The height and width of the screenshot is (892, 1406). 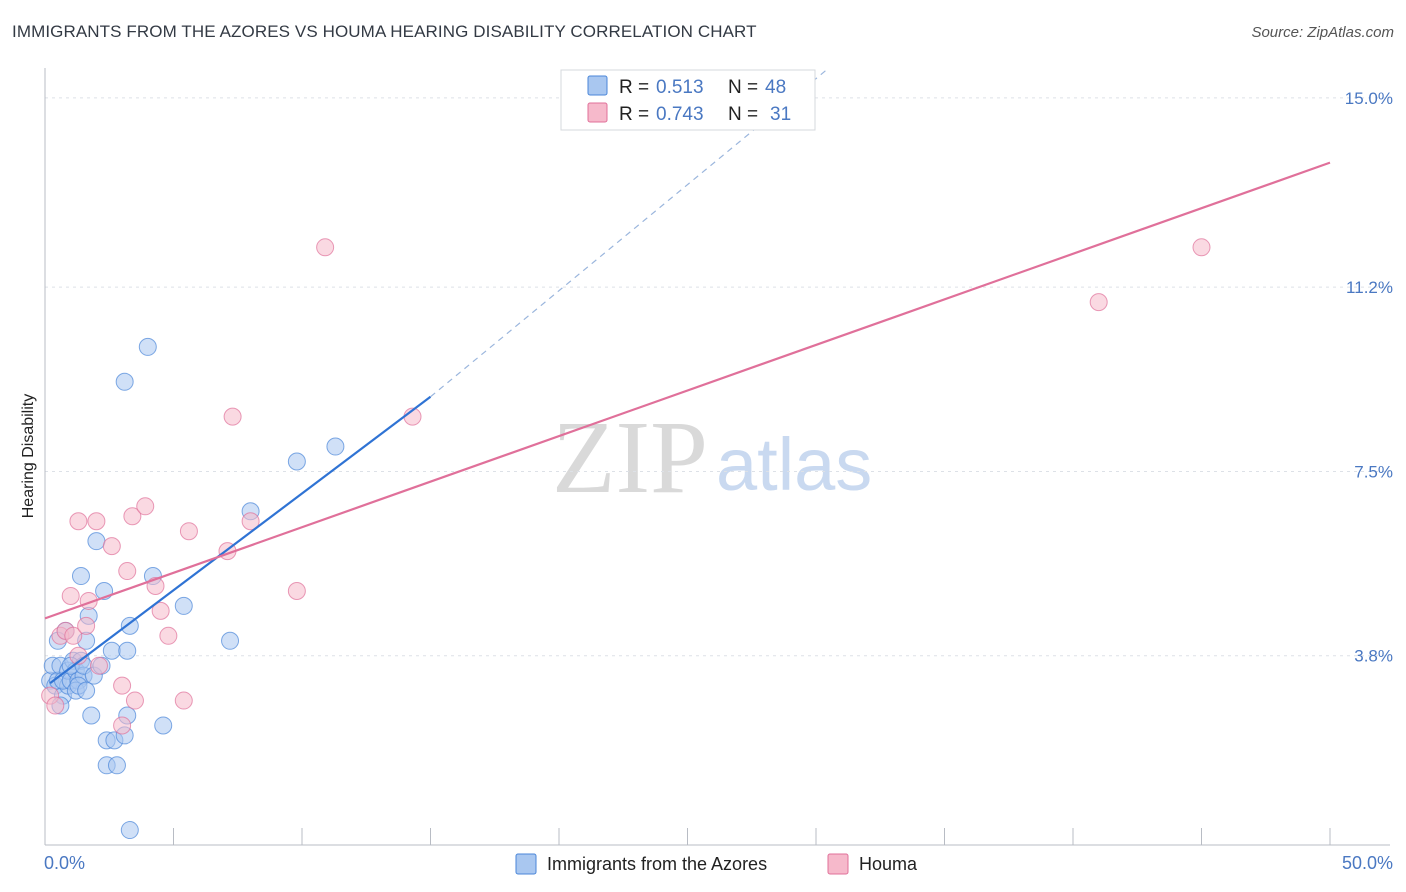 I want to click on watermark-atlas: atlas, so click(x=794, y=464).